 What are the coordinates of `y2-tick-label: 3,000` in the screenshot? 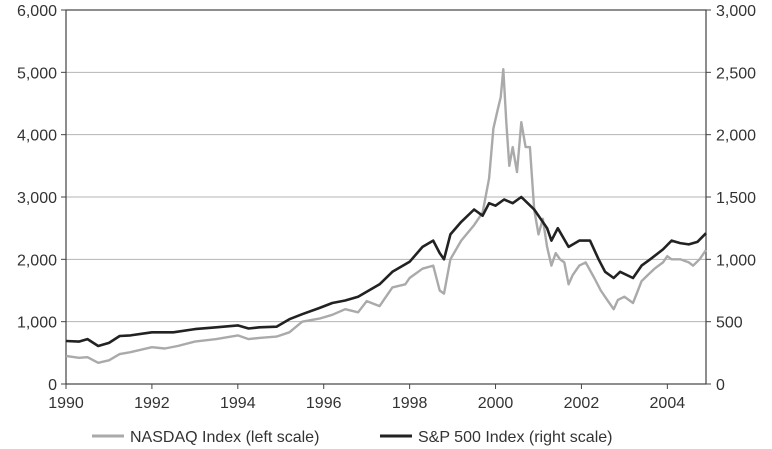 It's located at (736, 11).